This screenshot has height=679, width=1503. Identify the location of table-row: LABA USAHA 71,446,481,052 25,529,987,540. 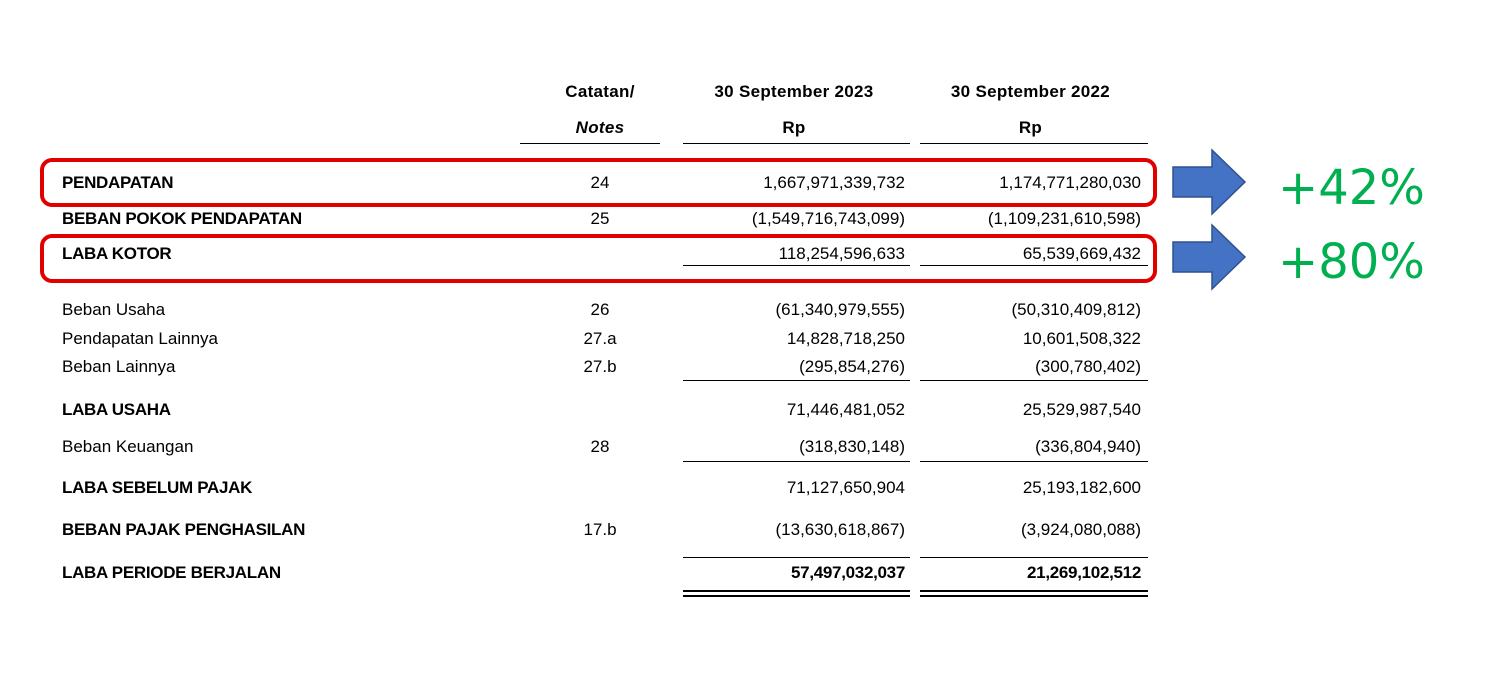
(600, 410).